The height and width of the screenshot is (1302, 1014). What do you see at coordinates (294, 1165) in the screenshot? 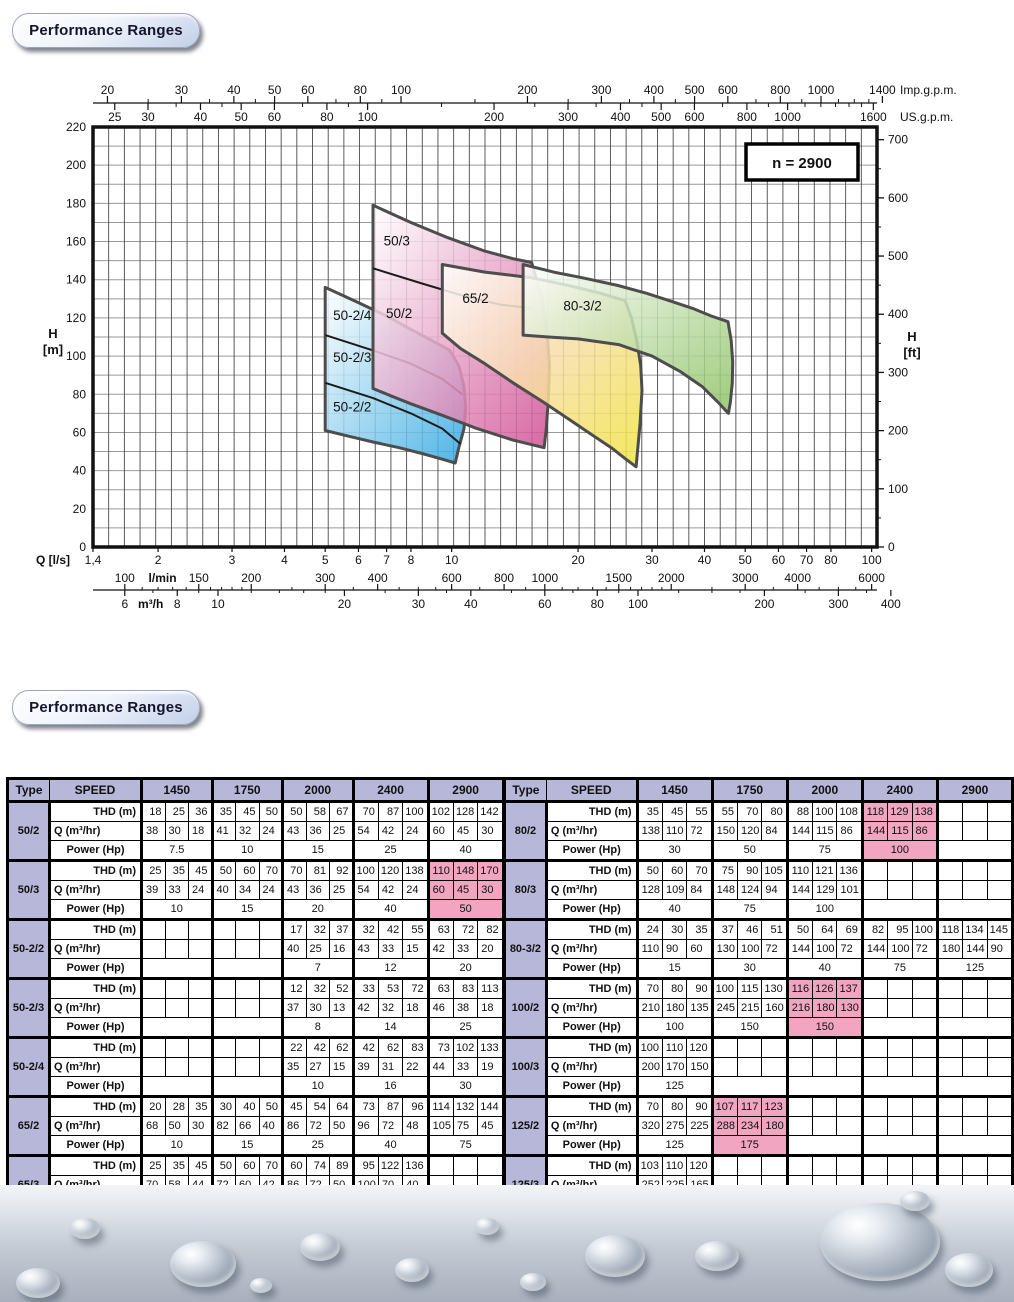
I see `thd-value-cell: 60` at bounding box center [294, 1165].